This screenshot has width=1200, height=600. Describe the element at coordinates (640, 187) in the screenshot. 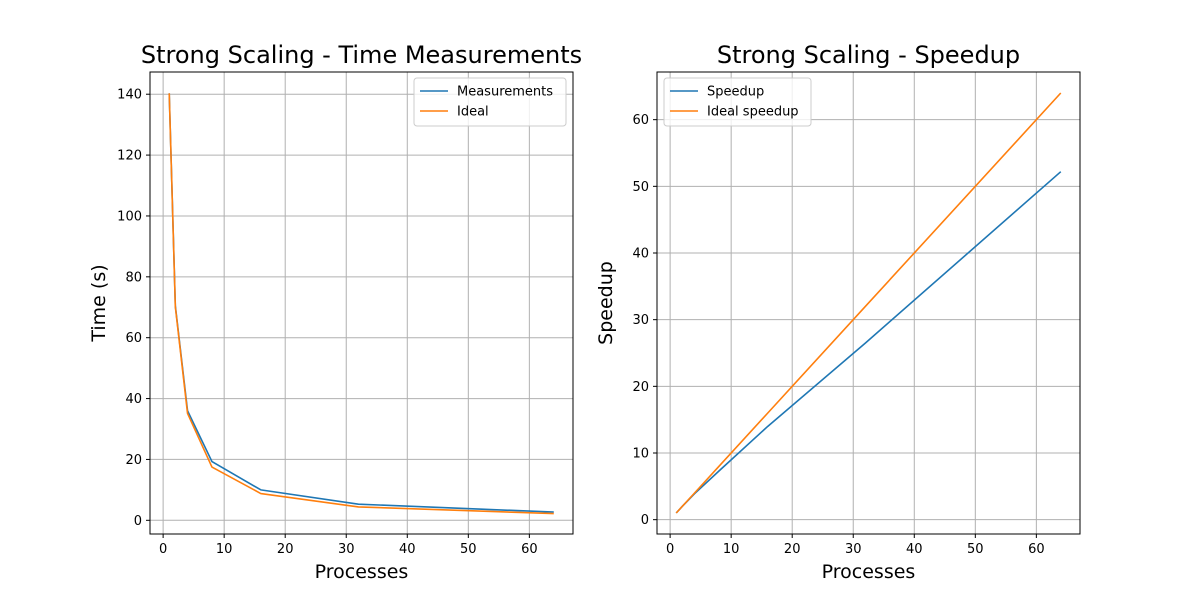

I see `y-tick-label: 50` at that location.